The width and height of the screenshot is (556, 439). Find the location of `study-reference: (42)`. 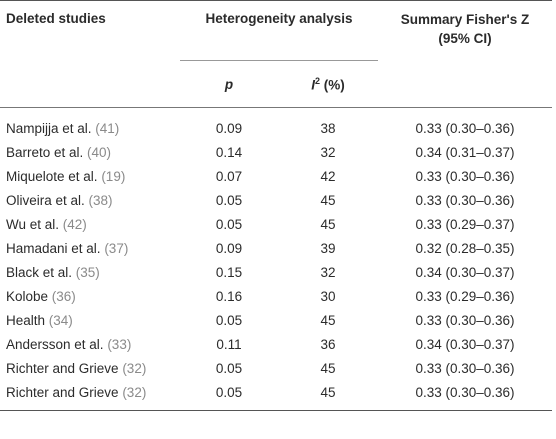

study-reference: (42) is located at coordinates (74, 224).